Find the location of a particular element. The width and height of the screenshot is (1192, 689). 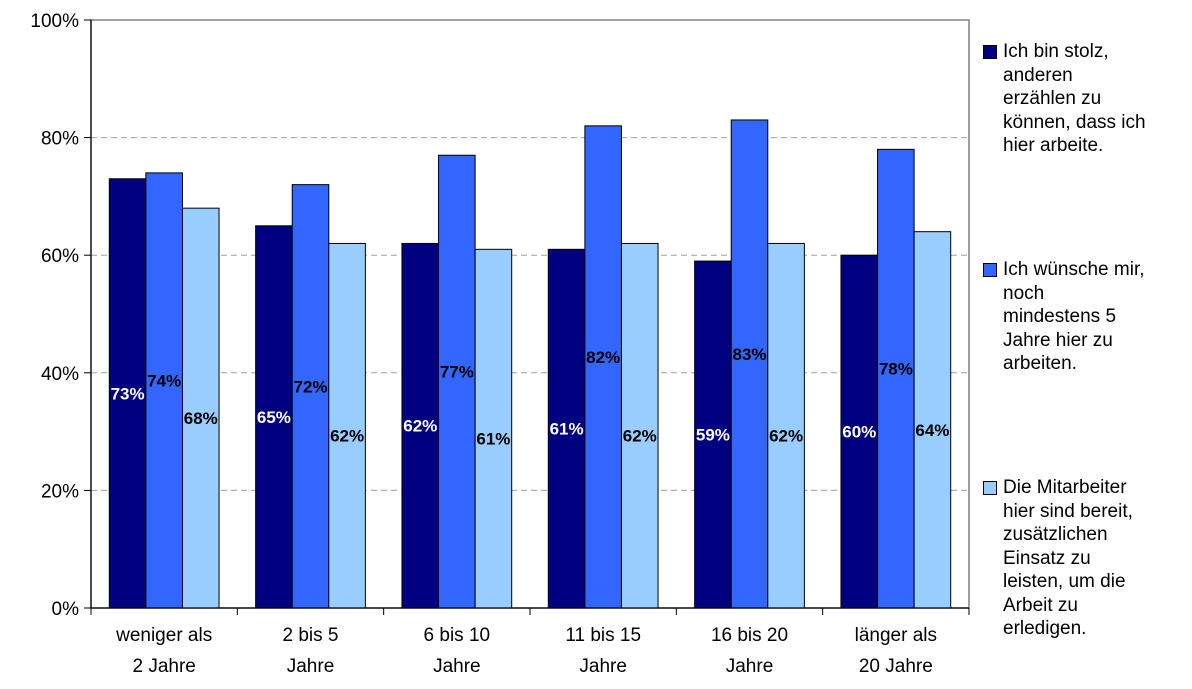

x-tick-label: länger als is located at coordinates (896, 635).